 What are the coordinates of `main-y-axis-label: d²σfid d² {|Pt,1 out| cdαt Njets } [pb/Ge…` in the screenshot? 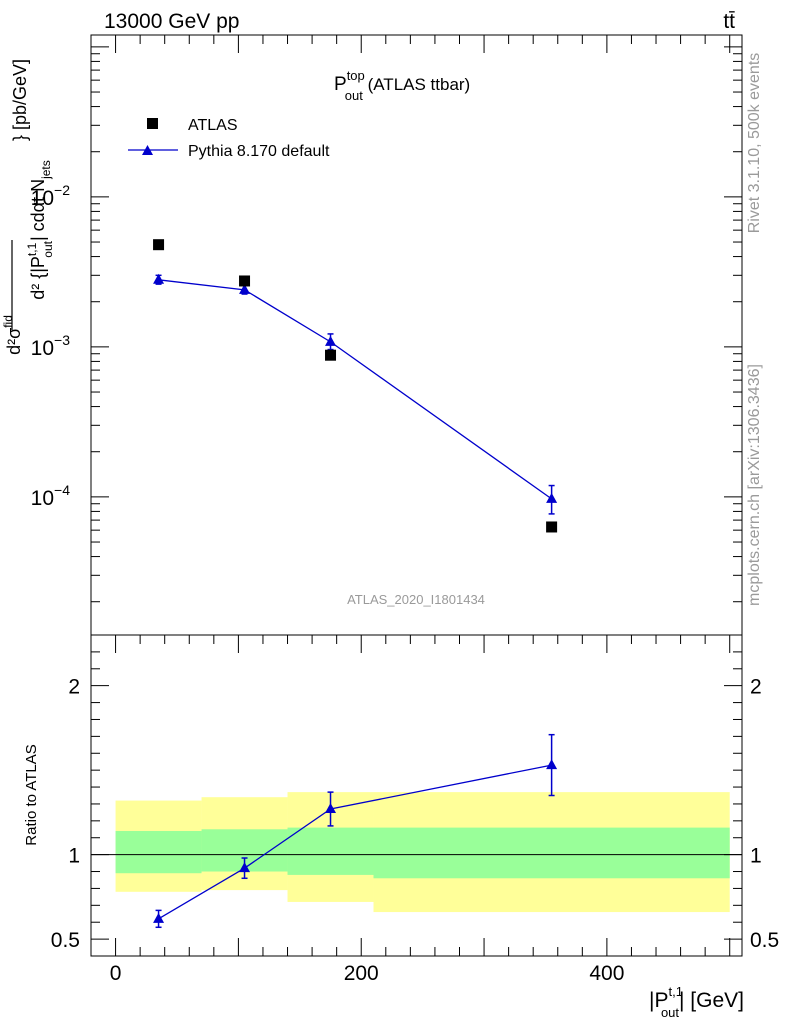 It's located at (28, 207).